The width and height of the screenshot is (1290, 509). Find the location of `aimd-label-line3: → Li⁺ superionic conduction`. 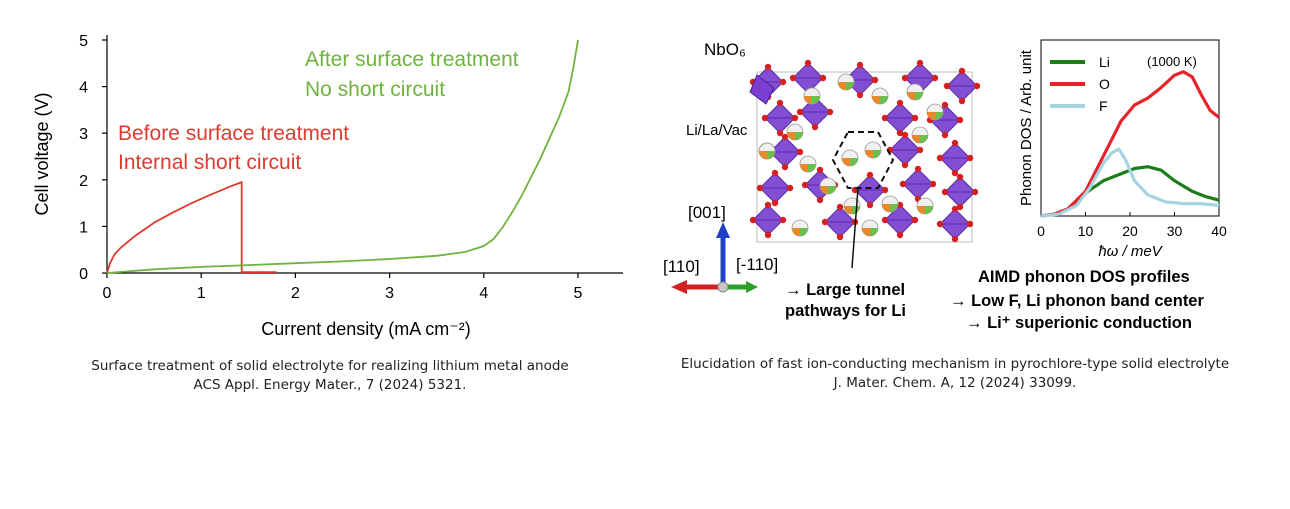

aimd-label-line3: → Li⁺ superionic conduction is located at coordinates (1079, 323).